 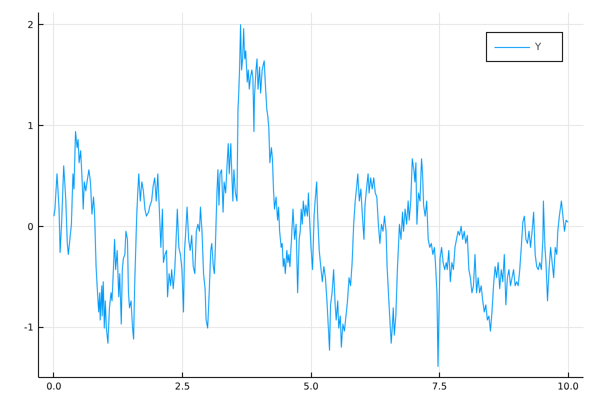 What do you see at coordinates (182, 387) in the screenshot?
I see `x-tick-label: 2.5` at bounding box center [182, 387].